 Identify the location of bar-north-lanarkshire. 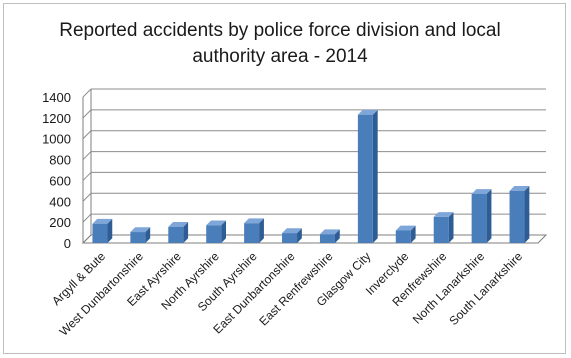
(481, 216).